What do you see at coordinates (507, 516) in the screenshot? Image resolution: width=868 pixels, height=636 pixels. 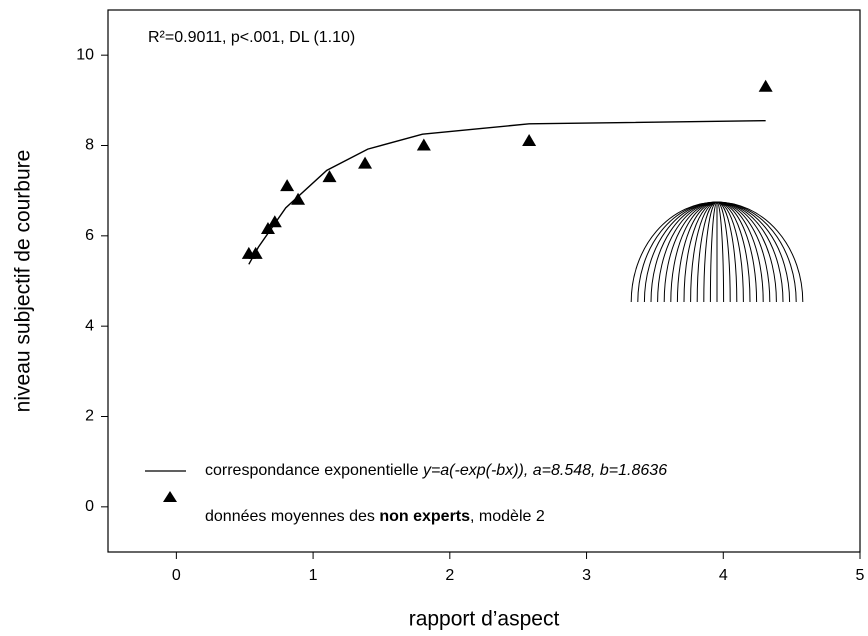 I see `legend-name: , modèle 2` at bounding box center [507, 516].